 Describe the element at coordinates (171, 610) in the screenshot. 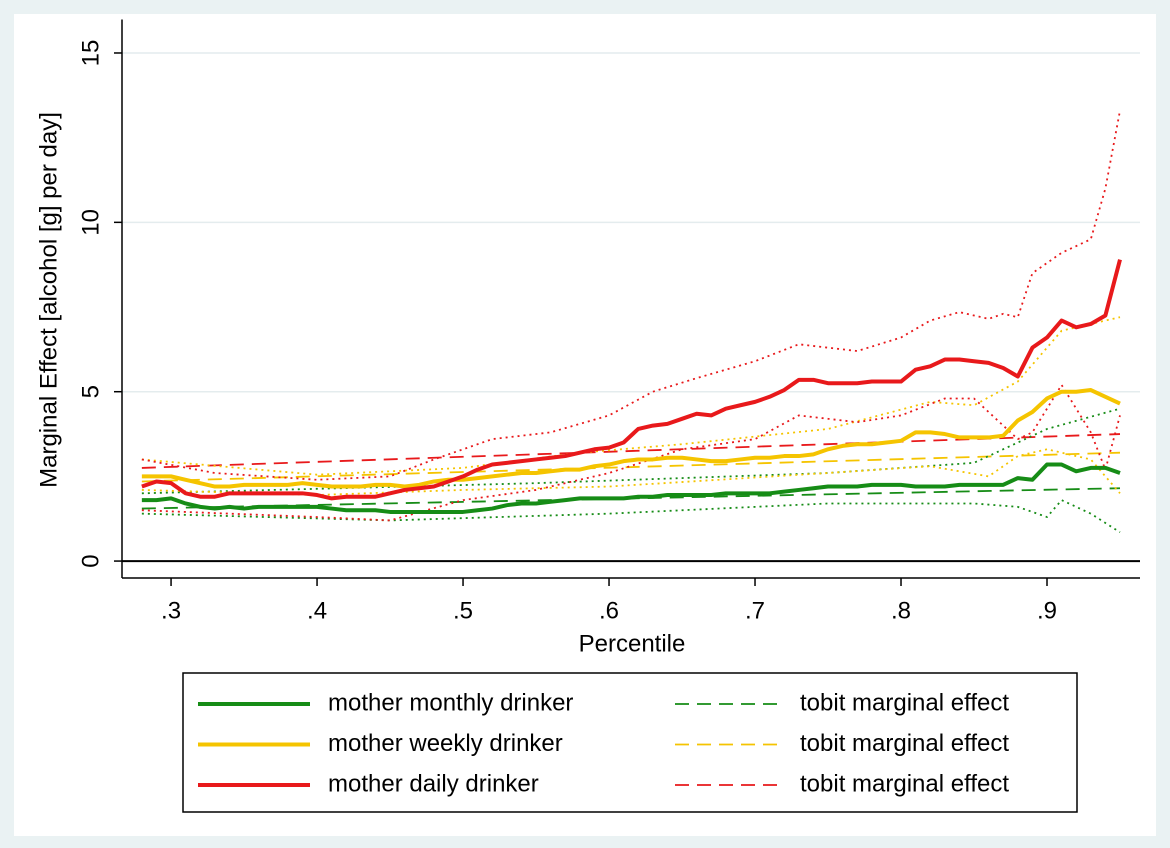

I see `x-tick-label: .3` at that location.